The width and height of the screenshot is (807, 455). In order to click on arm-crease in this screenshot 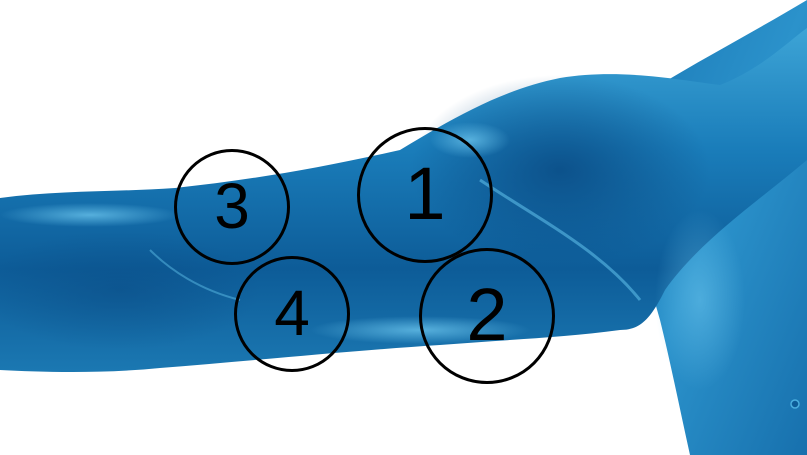, I will do `click(560, 239)`.